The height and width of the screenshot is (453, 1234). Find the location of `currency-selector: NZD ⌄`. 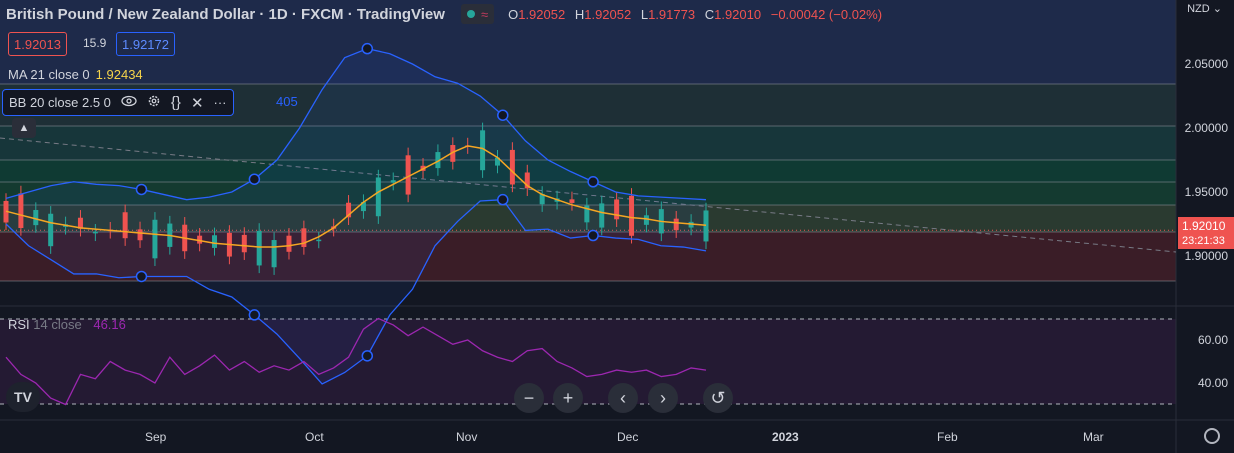

currency-selector: NZD ⌄ is located at coordinates (1204, 9).